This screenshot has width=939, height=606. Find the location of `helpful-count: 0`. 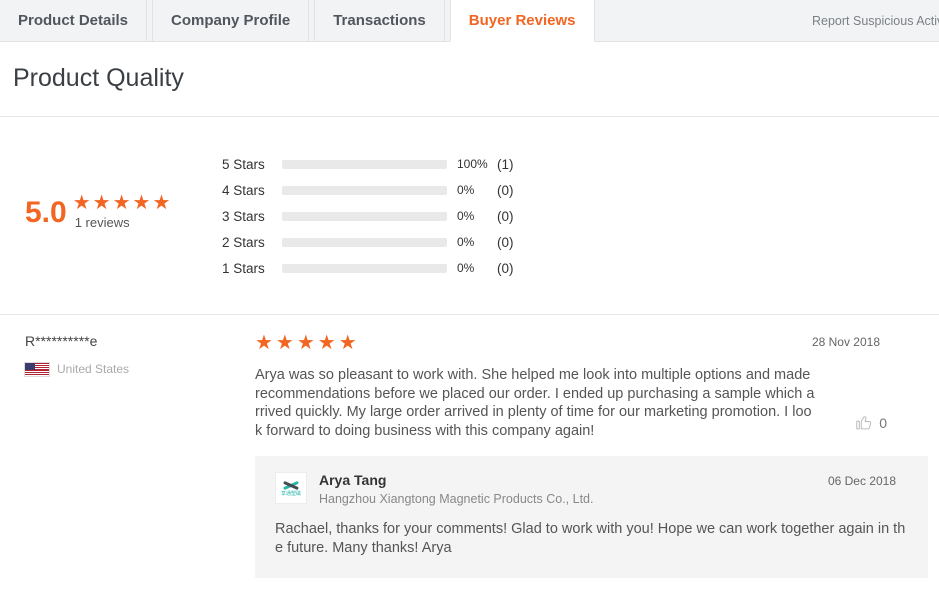

helpful-count: 0 is located at coordinates (883, 422).